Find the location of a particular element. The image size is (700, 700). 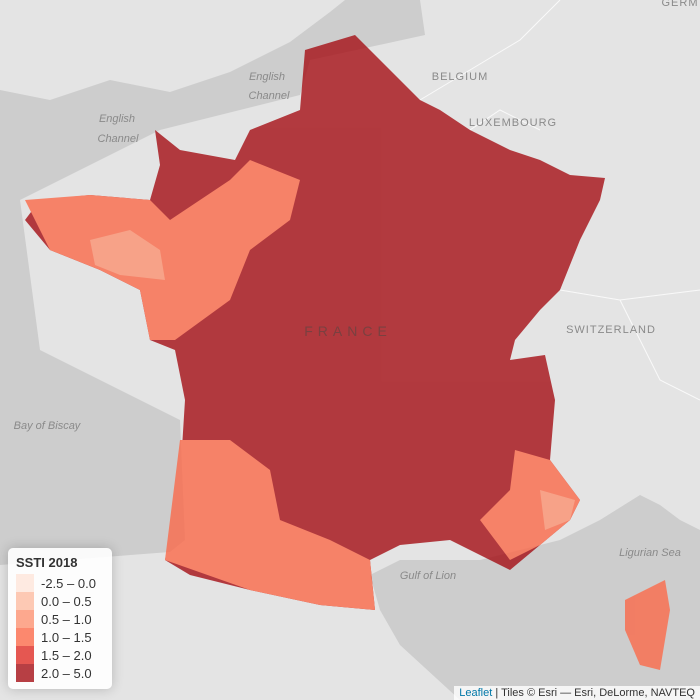

legend-item: -2.5 – 0.0 is located at coordinates (60, 583).